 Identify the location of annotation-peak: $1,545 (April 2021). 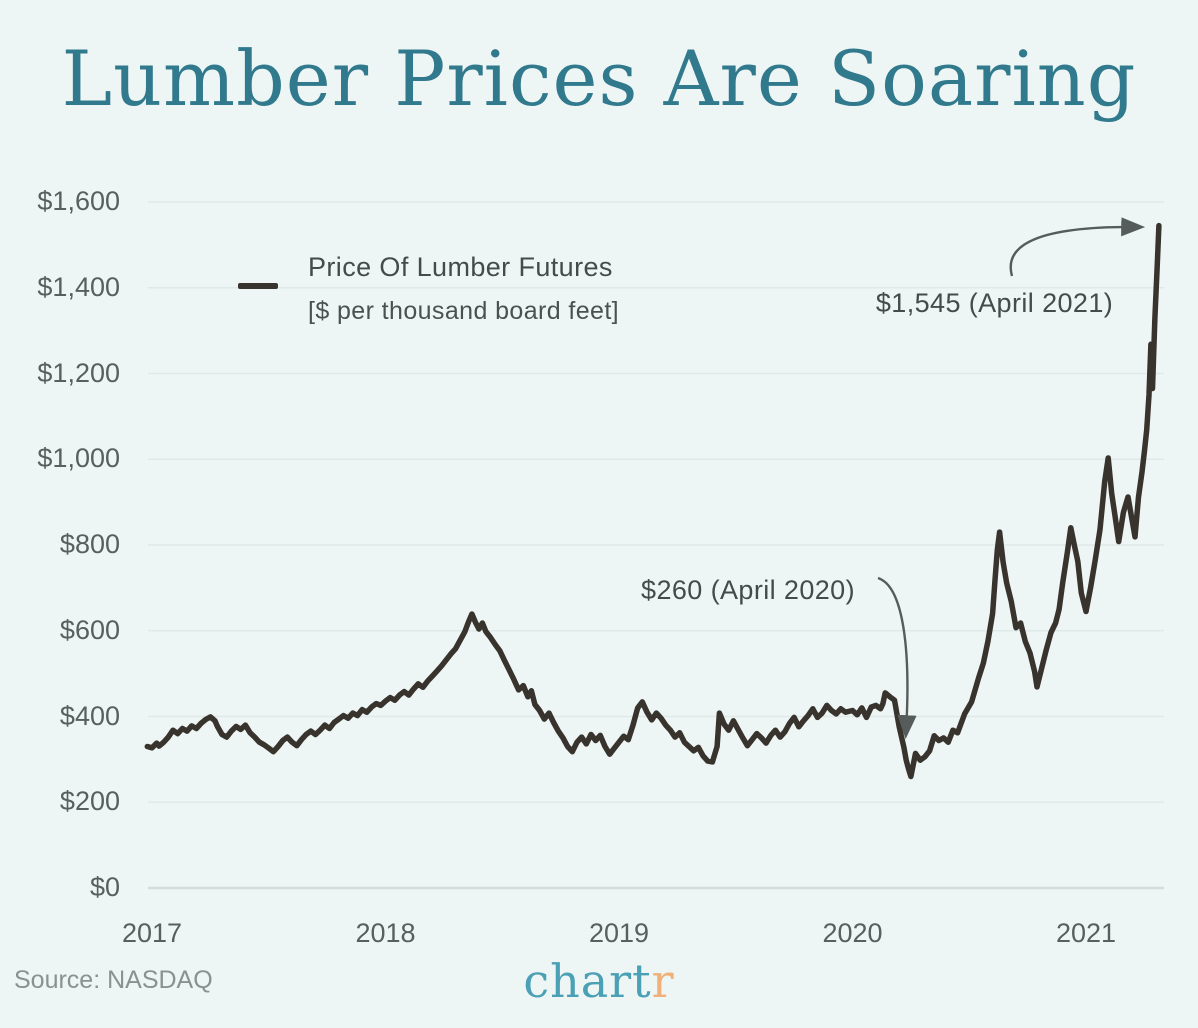
(994, 303).